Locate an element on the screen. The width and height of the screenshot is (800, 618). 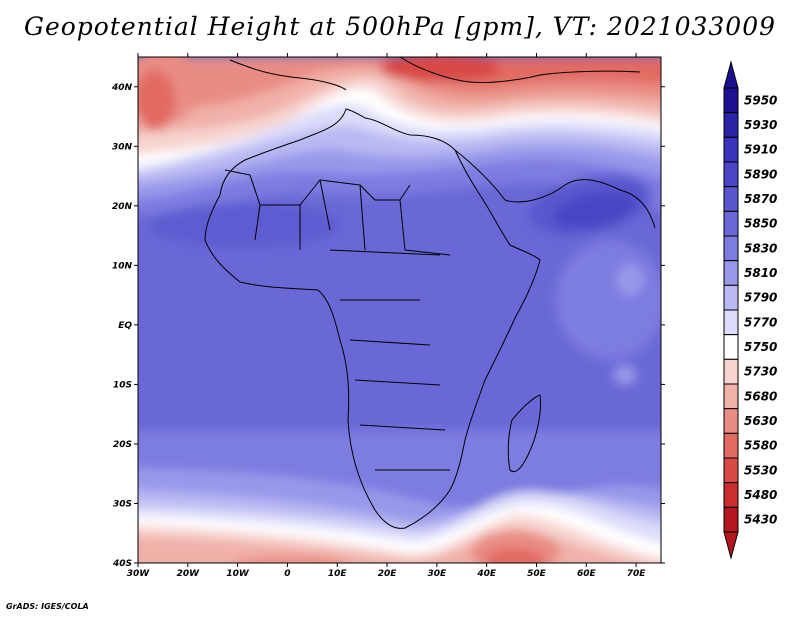
colorbar-level-label: 5430 is located at coordinates (760, 520).